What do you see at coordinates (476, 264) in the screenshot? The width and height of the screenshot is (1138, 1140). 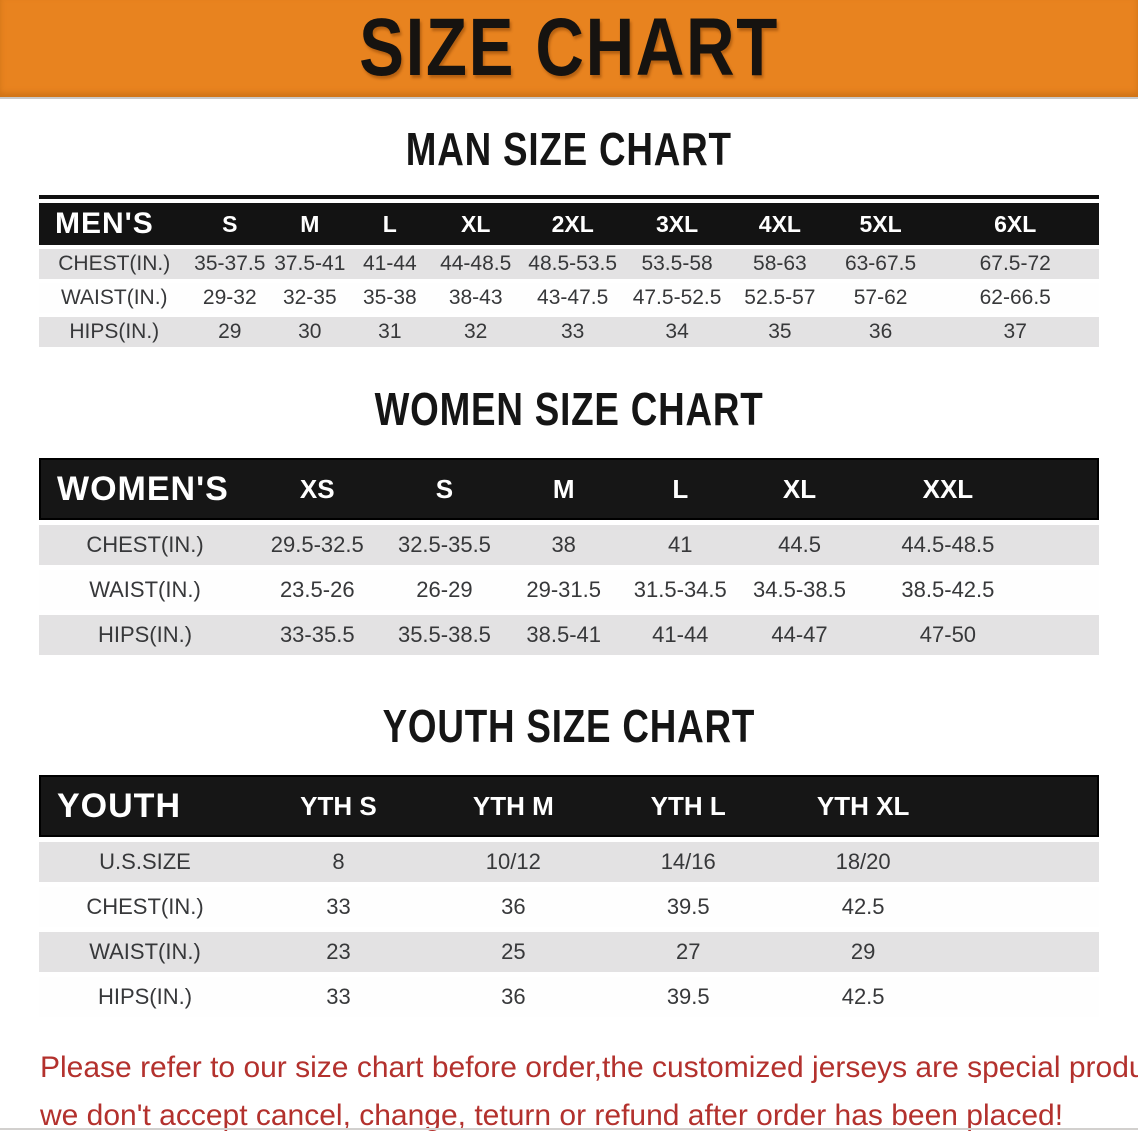 I see `cell: 44-48.5` at bounding box center [476, 264].